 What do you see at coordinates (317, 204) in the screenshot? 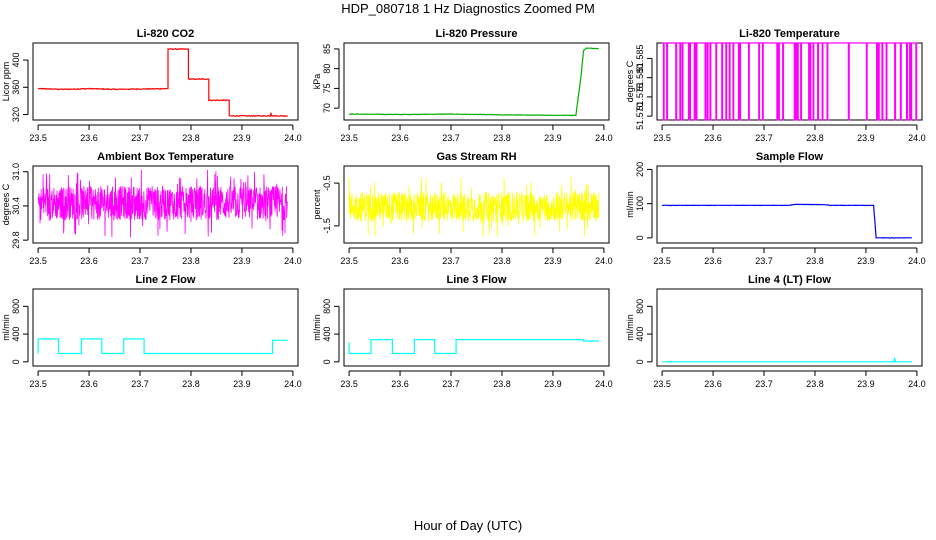
I see `y-axis-label: percent` at bounding box center [317, 204].